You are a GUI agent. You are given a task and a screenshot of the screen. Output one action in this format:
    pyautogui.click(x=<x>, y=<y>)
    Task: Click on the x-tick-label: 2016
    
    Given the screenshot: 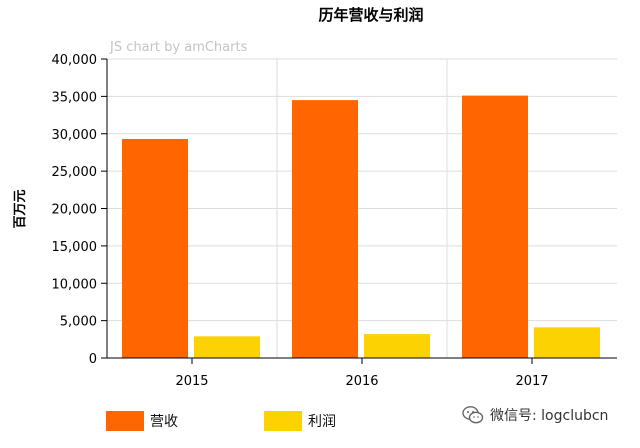 What is the action you would take?
    pyautogui.click(x=361, y=381)
    